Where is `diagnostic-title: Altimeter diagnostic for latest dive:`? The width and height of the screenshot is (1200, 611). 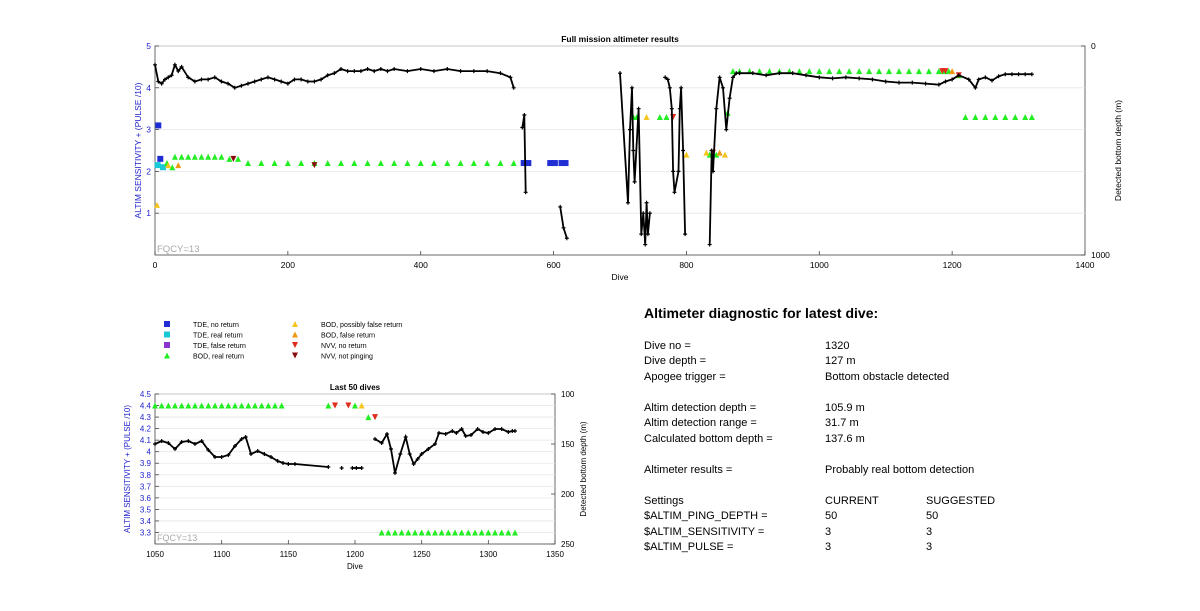
diagnostic-title: Altimeter diagnostic for latest dive: is located at coordinates (761, 313).